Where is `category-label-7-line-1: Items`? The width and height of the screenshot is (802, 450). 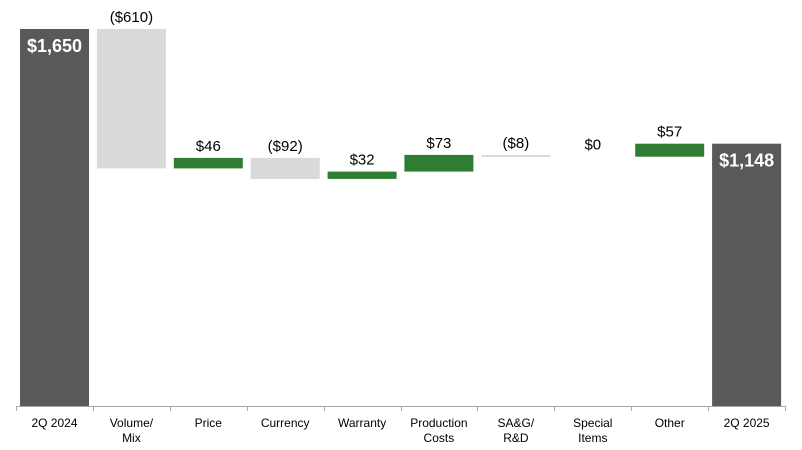 category-label-7-line-1: Items is located at coordinates (592, 438).